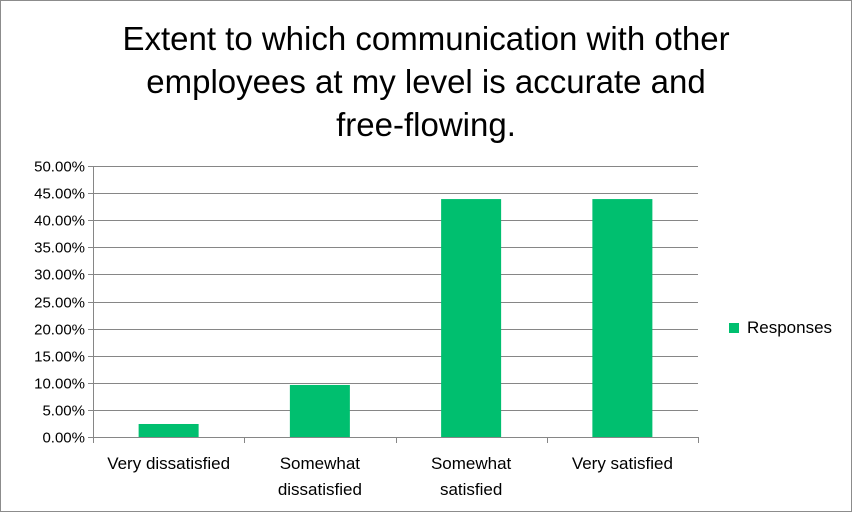 Image resolution: width=852 pixels, height=512 pixels. What do you see at coordinates (59, 167) in the screenshot?
I see `y-tick-label-10: 50.00%` at bounding box center [59, 167].